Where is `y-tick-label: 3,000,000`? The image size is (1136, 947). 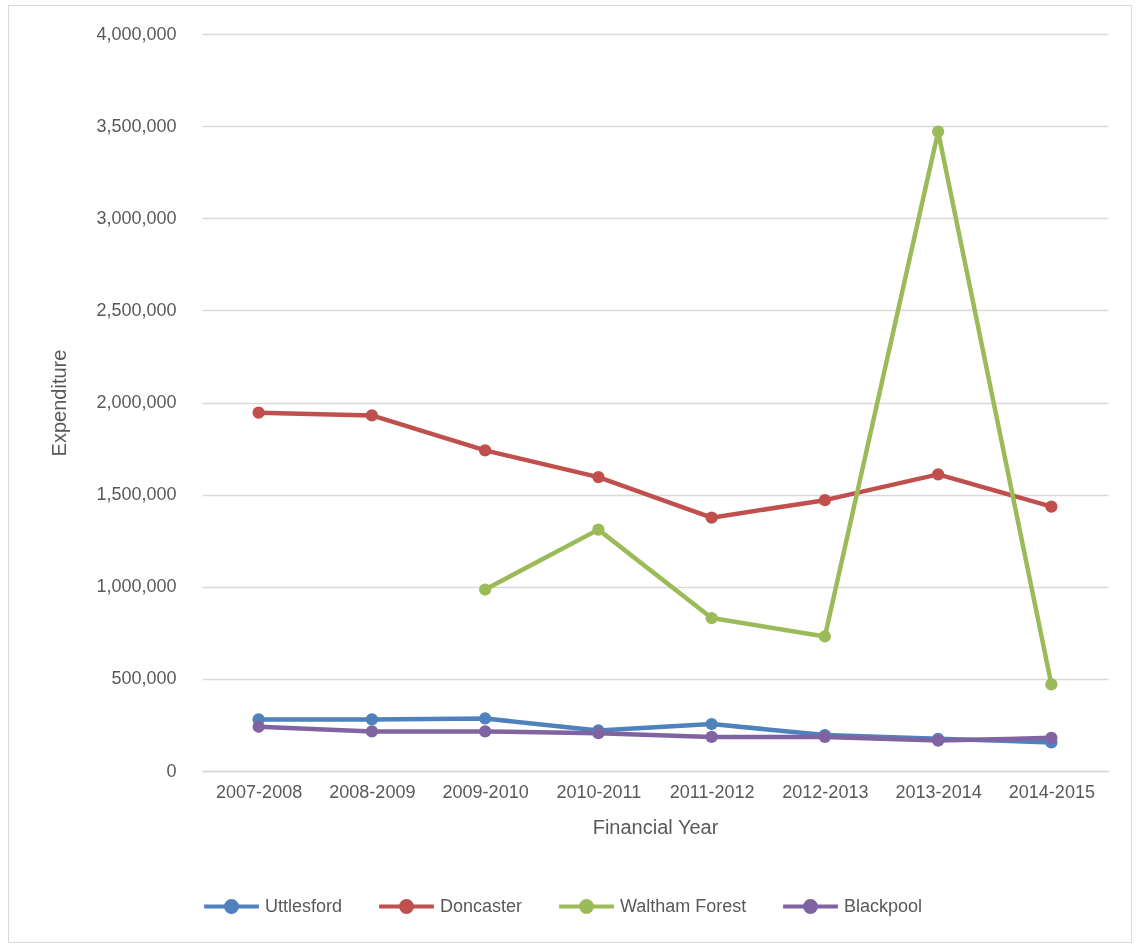
y-tick-label: 3,000,000 is located at coordinates (136, 217).